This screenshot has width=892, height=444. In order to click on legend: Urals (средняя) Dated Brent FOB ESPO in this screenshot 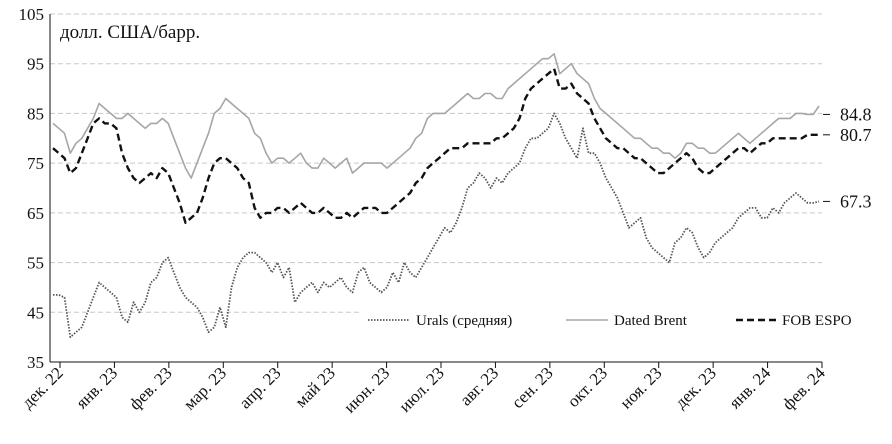, I will do `click(606, 319)`.